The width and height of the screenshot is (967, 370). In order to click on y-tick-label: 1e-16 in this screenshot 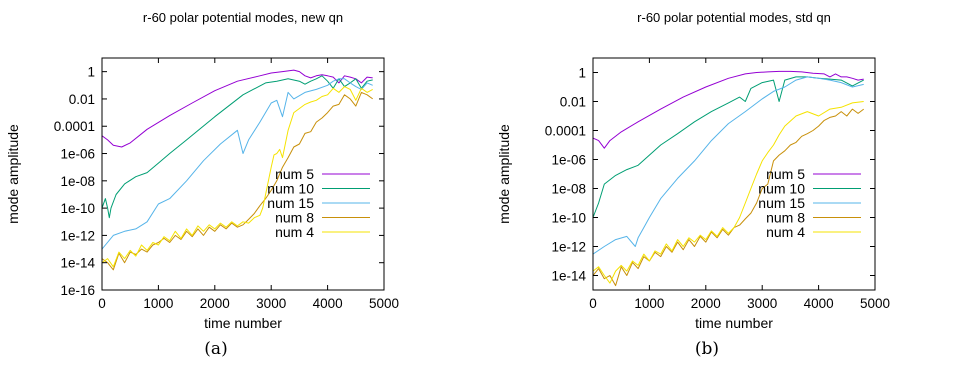, I will do `click(77, 290)`.